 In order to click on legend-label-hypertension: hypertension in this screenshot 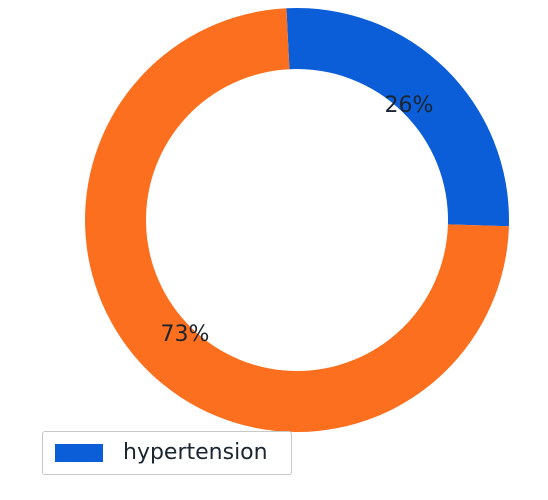, I will do `click(195, 452)`.